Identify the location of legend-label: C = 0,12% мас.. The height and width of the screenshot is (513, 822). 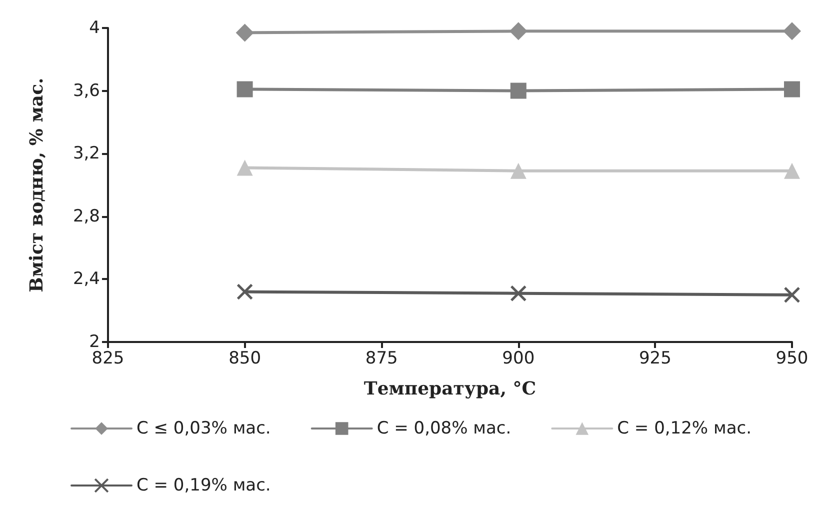
(684, 428).